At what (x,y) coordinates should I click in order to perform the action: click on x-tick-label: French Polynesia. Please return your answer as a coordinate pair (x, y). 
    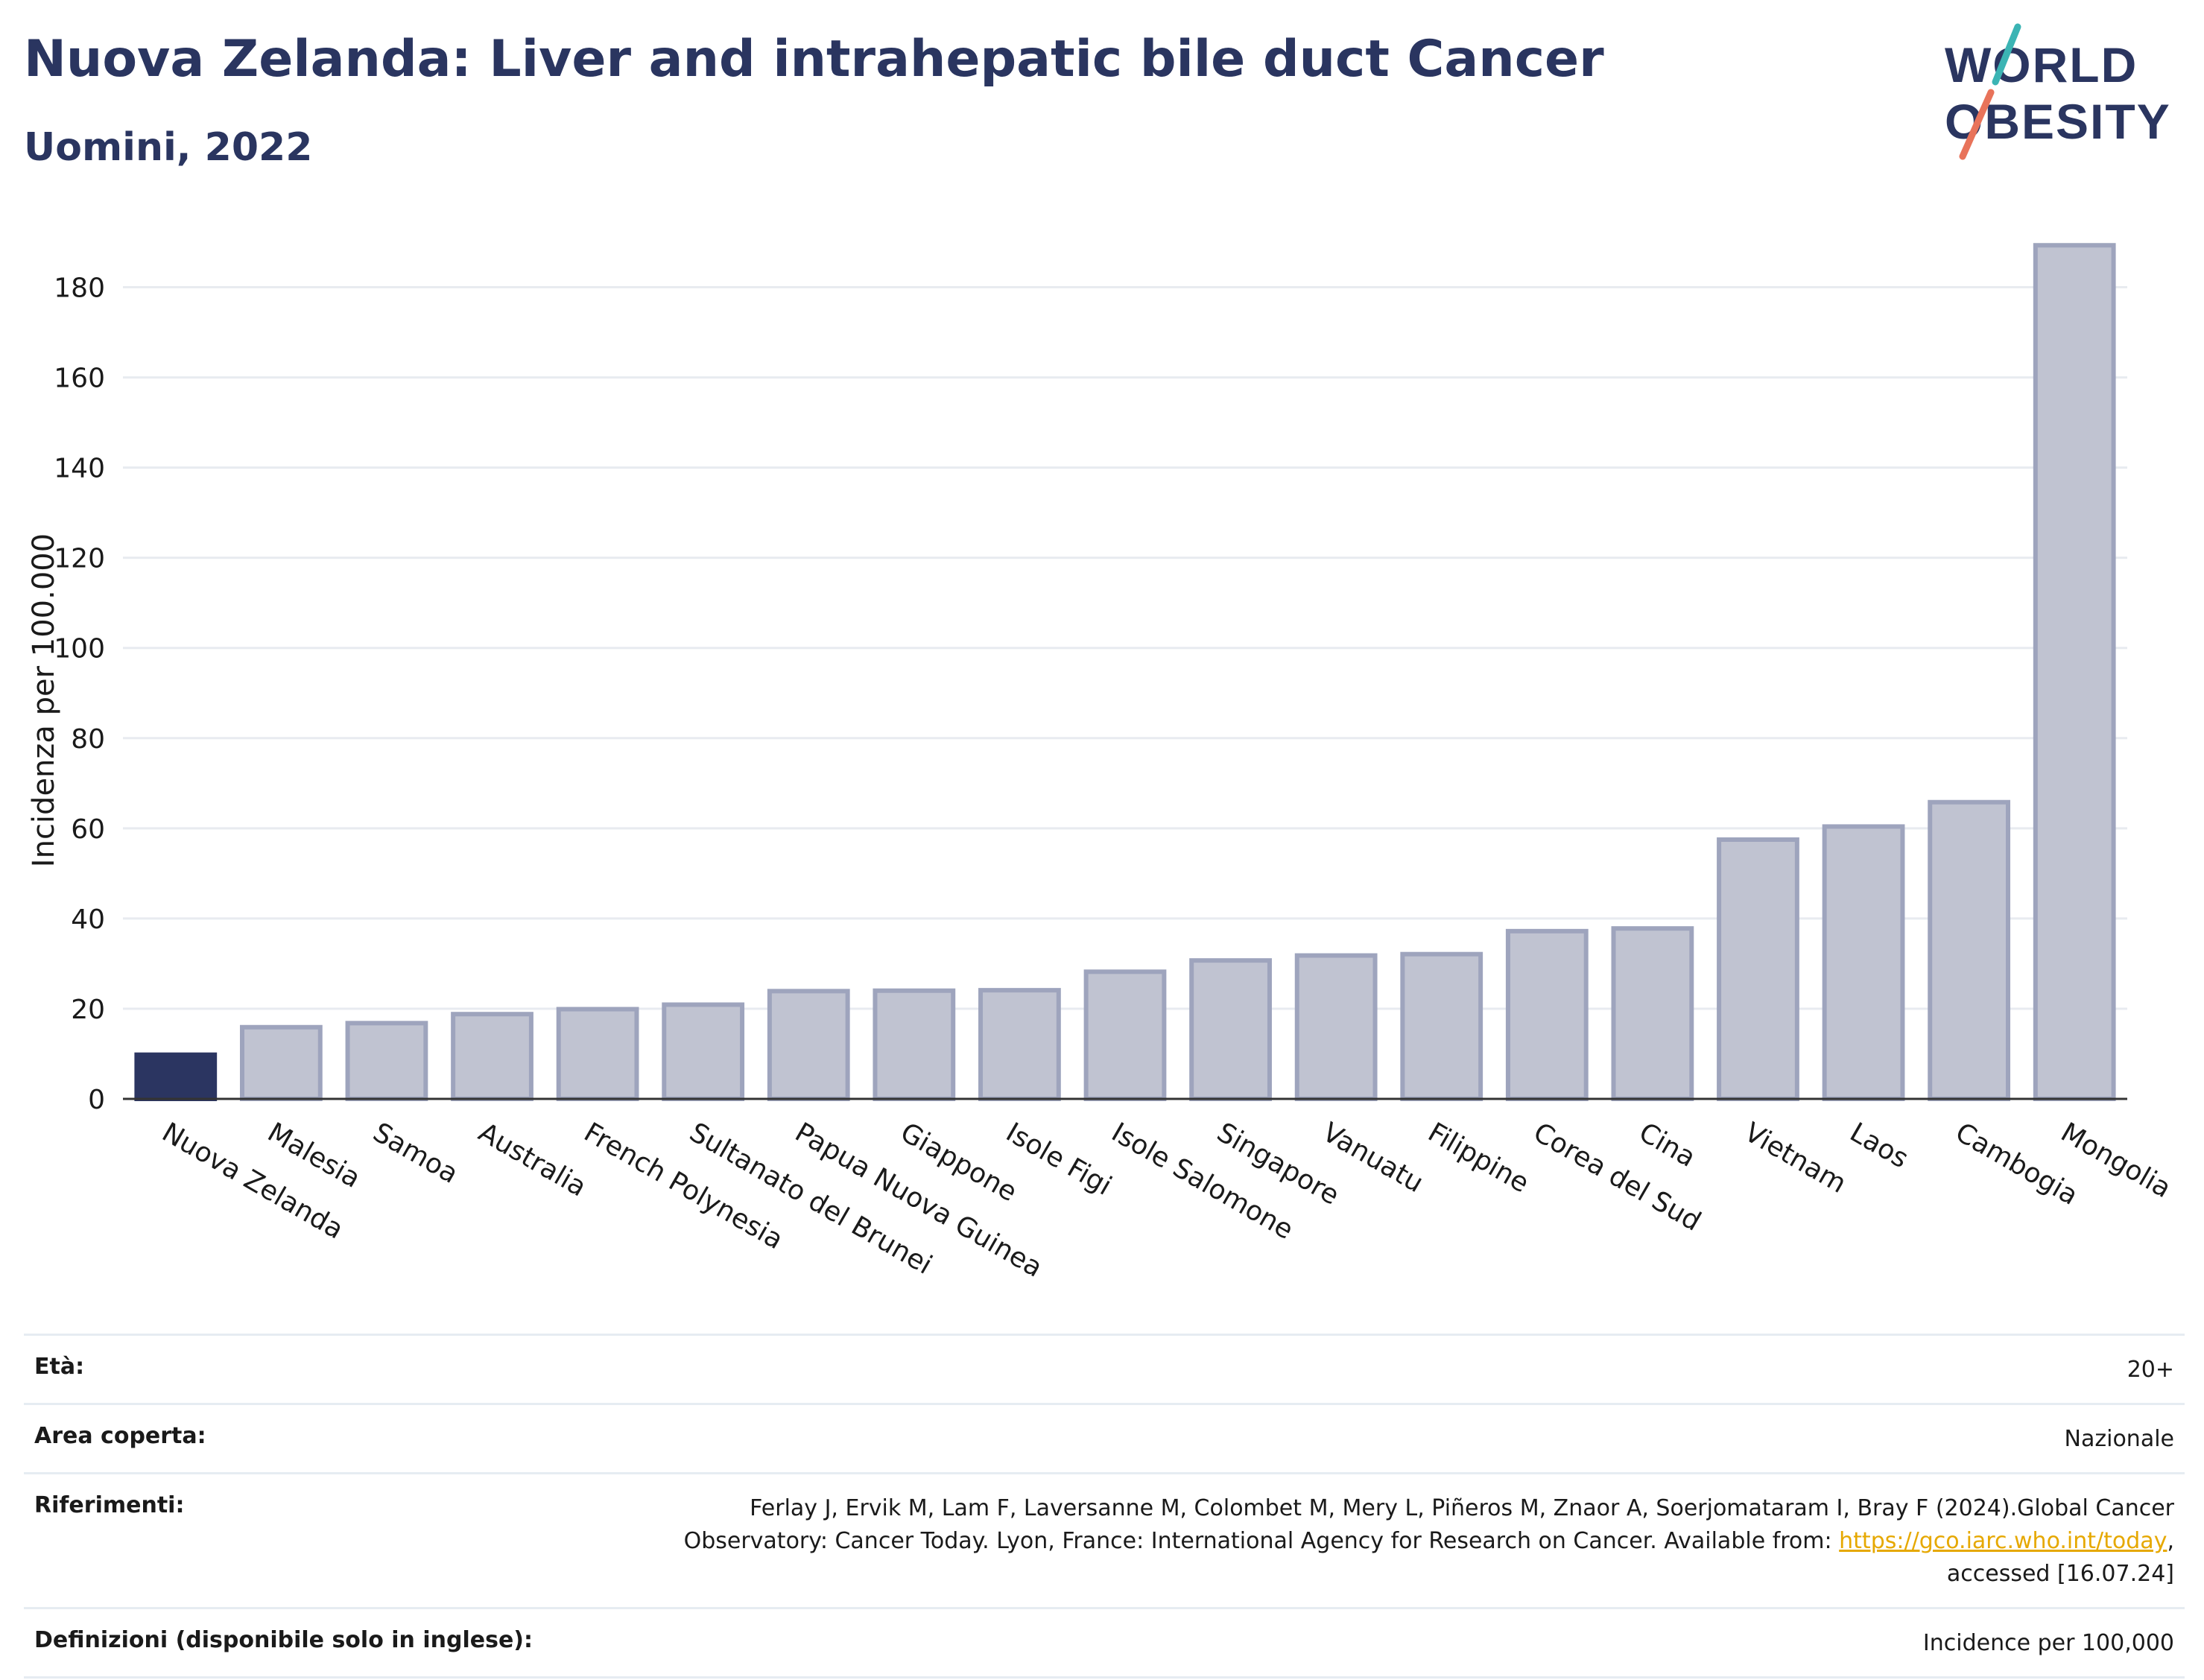
    Looking at the image, I should click on (683, 1186).